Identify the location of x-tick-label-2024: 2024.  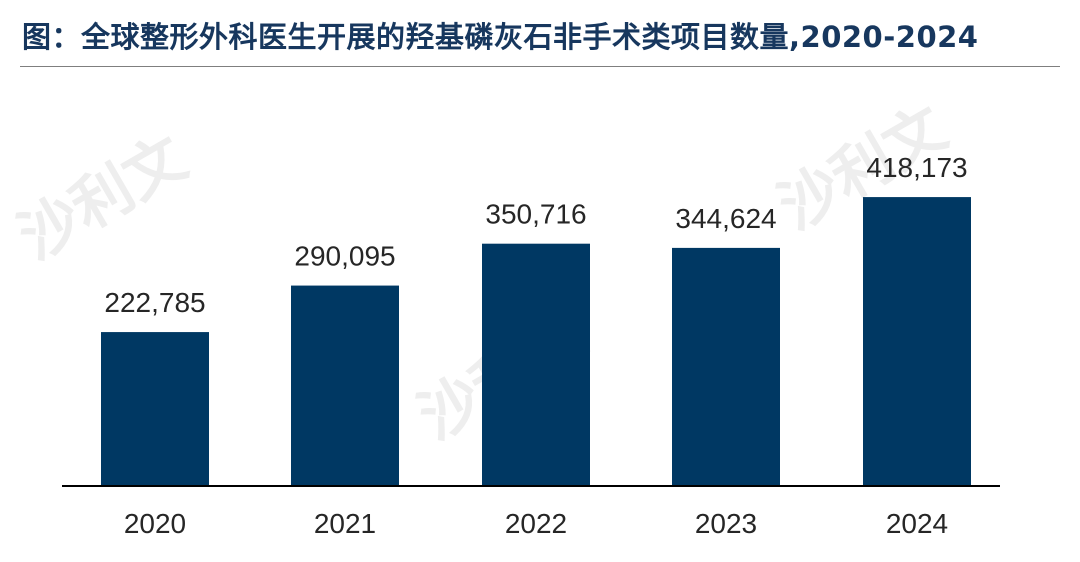
(917, 523).